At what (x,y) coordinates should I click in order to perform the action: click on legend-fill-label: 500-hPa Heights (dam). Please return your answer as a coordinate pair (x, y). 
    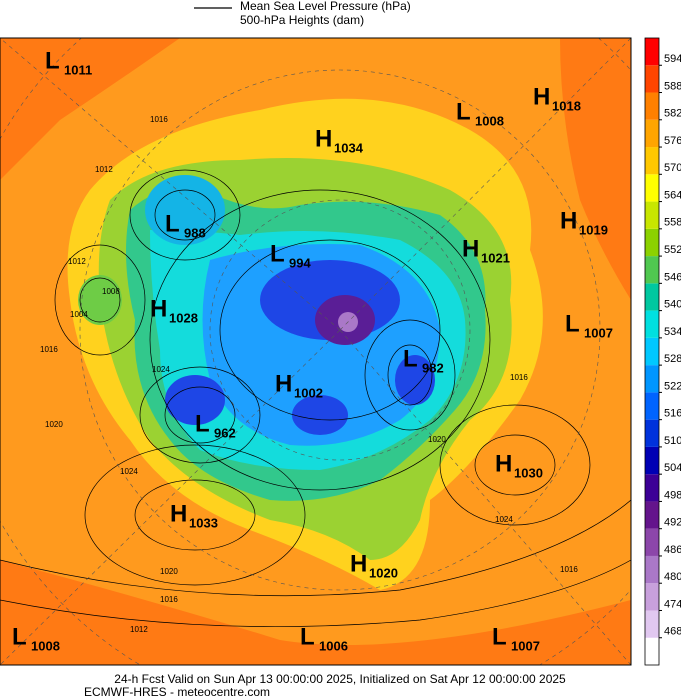
    Looking at the image, I should click on (302, 20).